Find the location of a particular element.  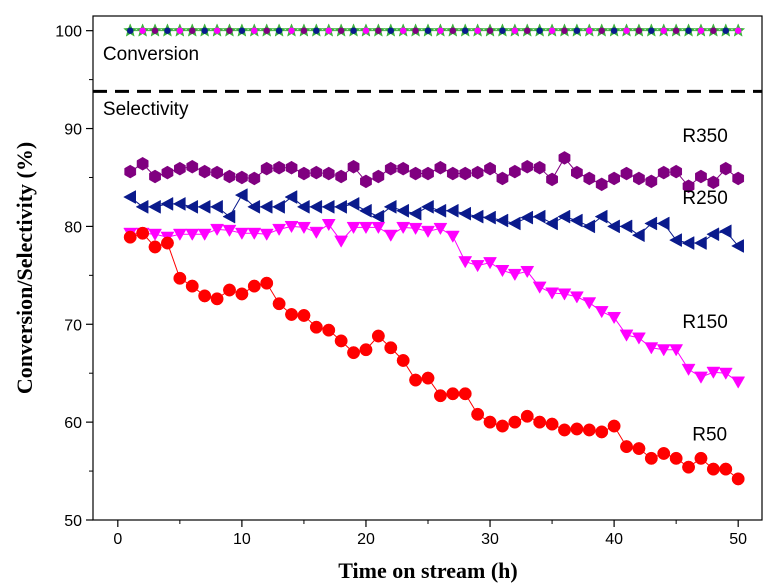

x-tick-label: 0 is located at coordinates (117, 539).